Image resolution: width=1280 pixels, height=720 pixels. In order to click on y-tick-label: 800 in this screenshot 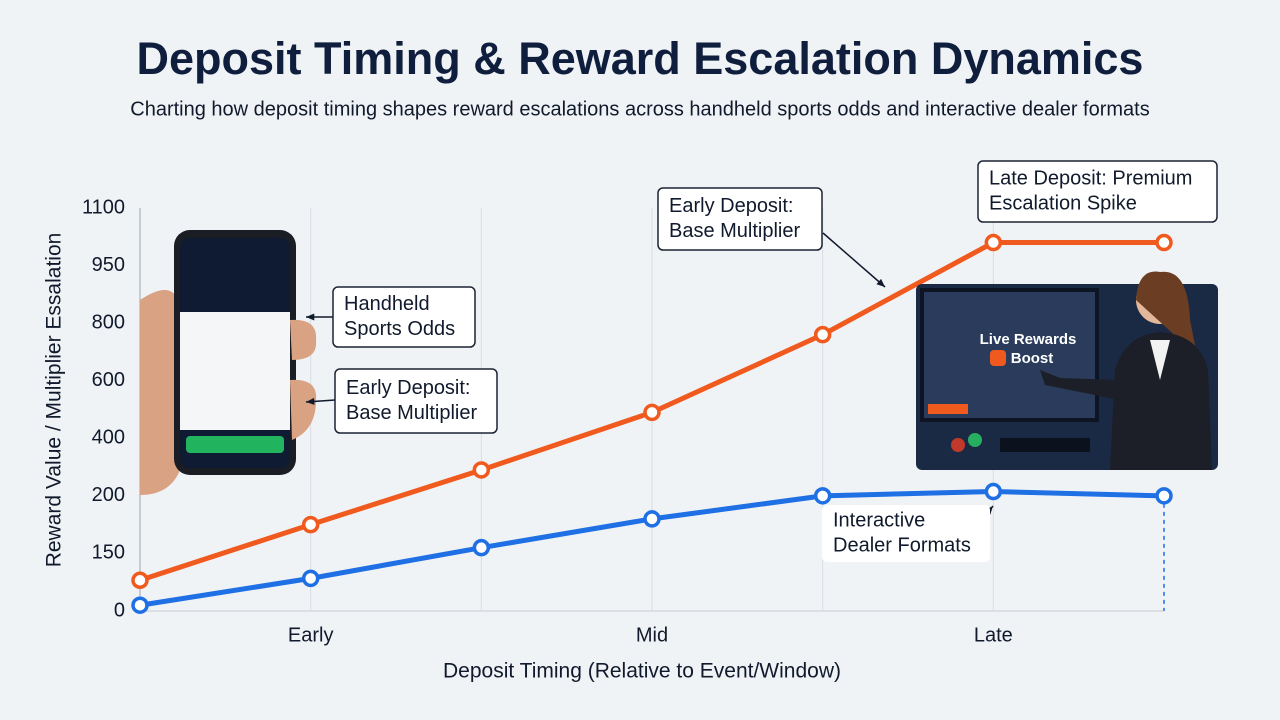, I will do `click(108, 322)`.